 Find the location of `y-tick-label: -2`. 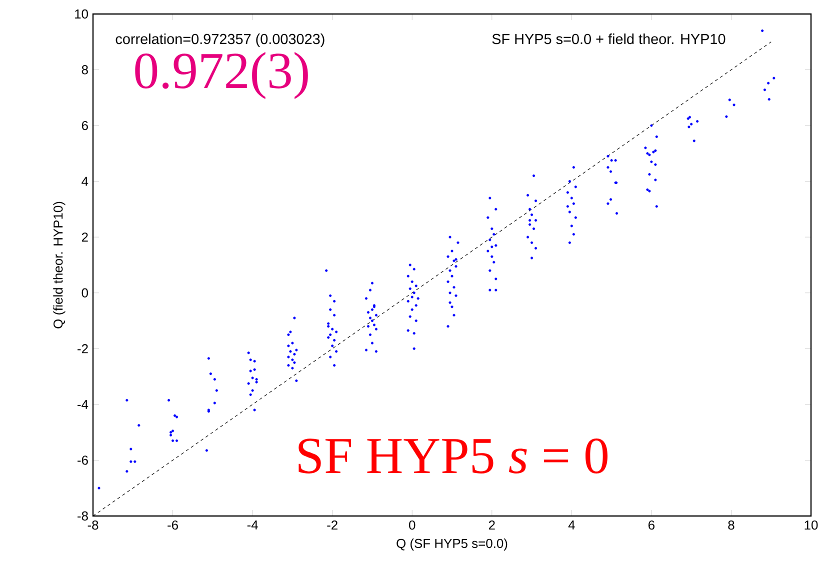

y-tick-label: -2 is located at coordinates (83, 349).